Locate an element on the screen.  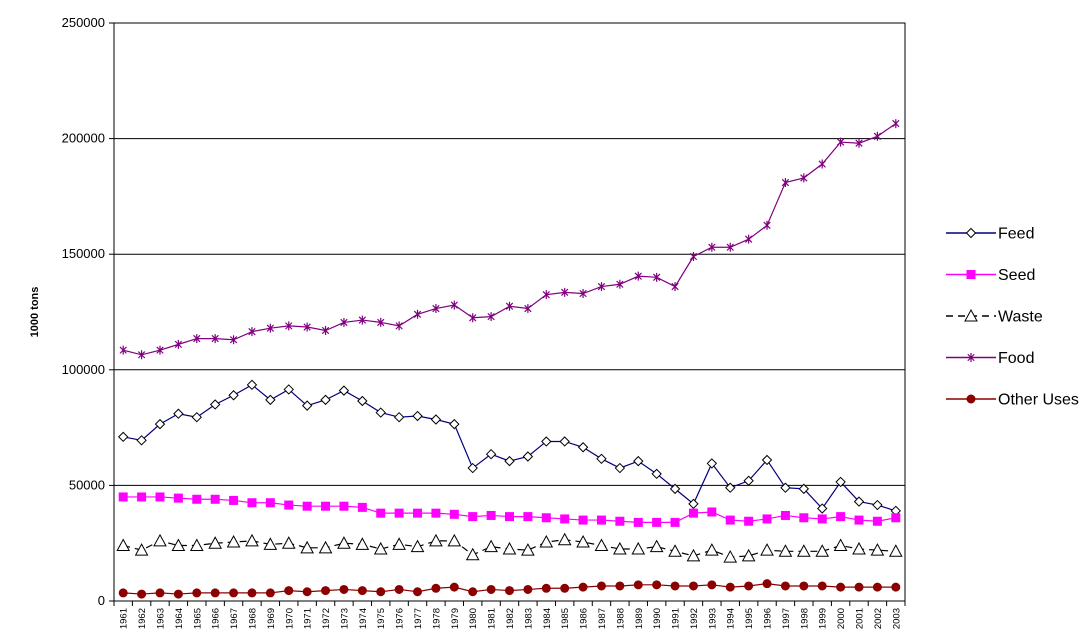
x-tick-label: 1980 is located at coordinates (473, 618).